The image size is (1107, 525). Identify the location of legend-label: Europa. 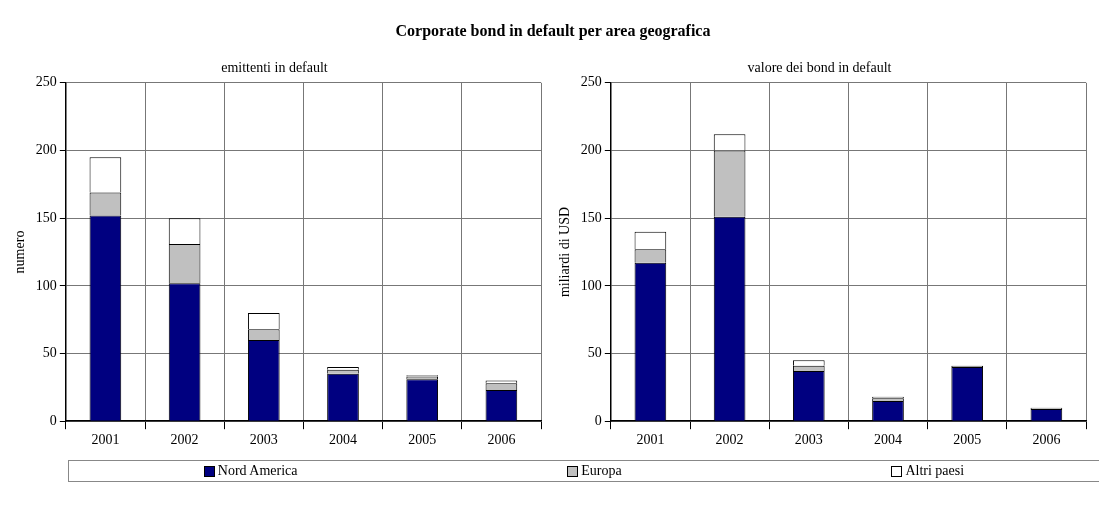
(601, 471).